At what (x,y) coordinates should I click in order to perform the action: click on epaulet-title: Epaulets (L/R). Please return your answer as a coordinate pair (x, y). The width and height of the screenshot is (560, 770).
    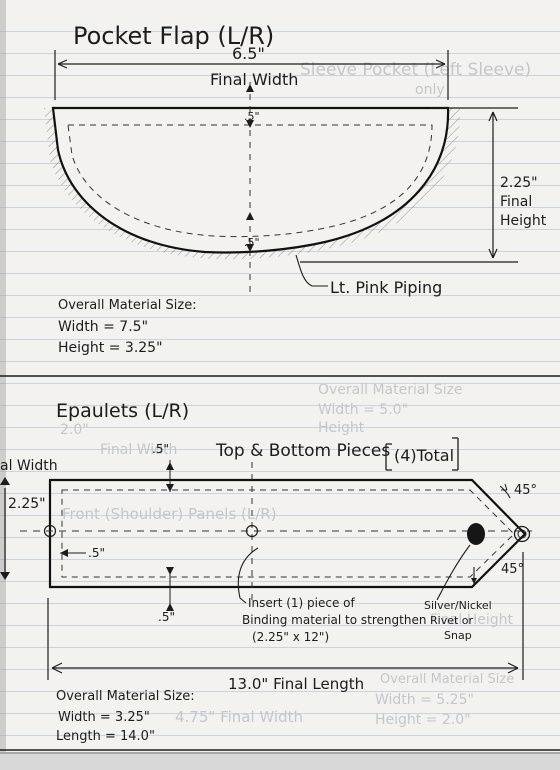
    Looking at the image, I should click on (123, 411).